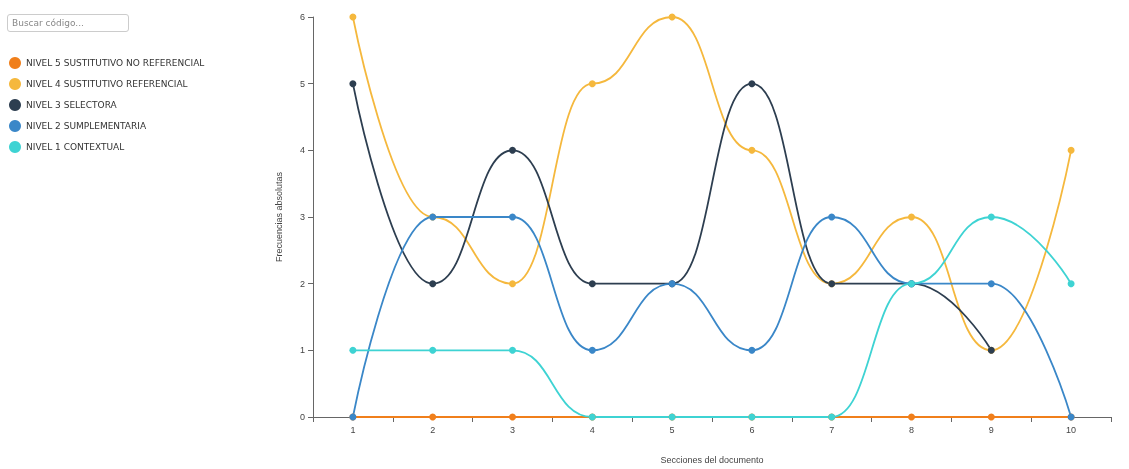 The image size is (1129, 469). I want to click on y-axis-title: Frecuencias absolutas, so click(278, 217).